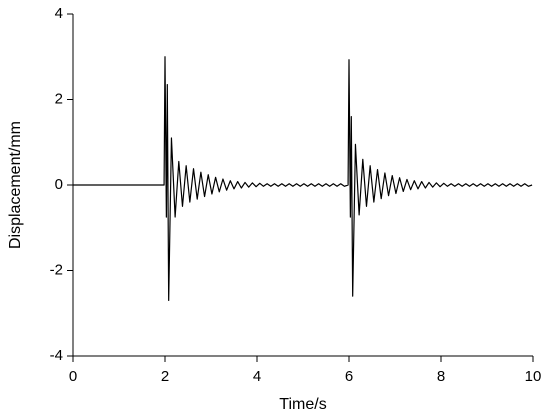 This screenshot has width=550, height=417. What do you see at coordinates (533, 376) in the screenshot?
I see `x-tick-label: 10` at bounding box center [533, 376].